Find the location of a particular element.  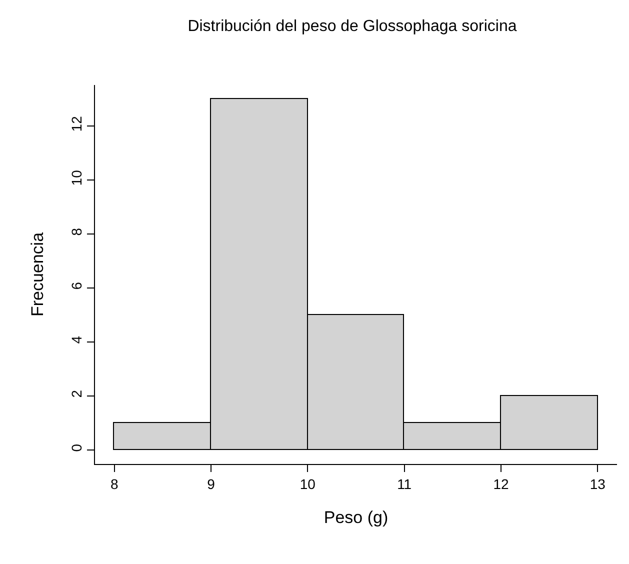

y-axis-title: Frecuencia is located at coordinates (37, 274).